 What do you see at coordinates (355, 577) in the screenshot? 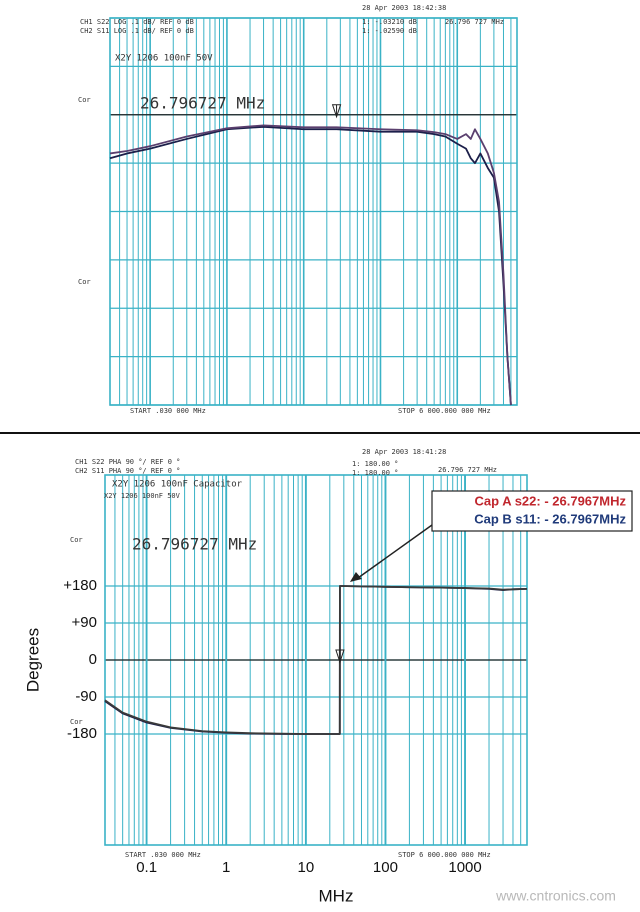
I see `annotation-arrowhead` at bounding box center [355, 577].